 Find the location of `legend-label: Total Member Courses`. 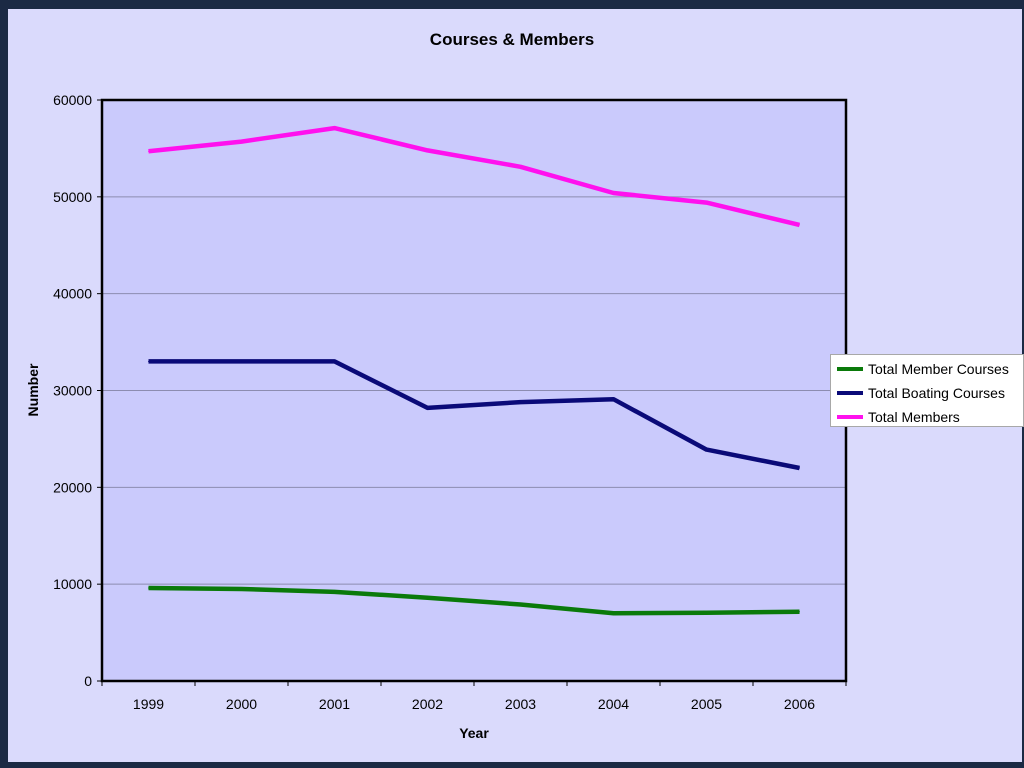

legend-label: Total Member Courses is located at coordinates (938, 369).